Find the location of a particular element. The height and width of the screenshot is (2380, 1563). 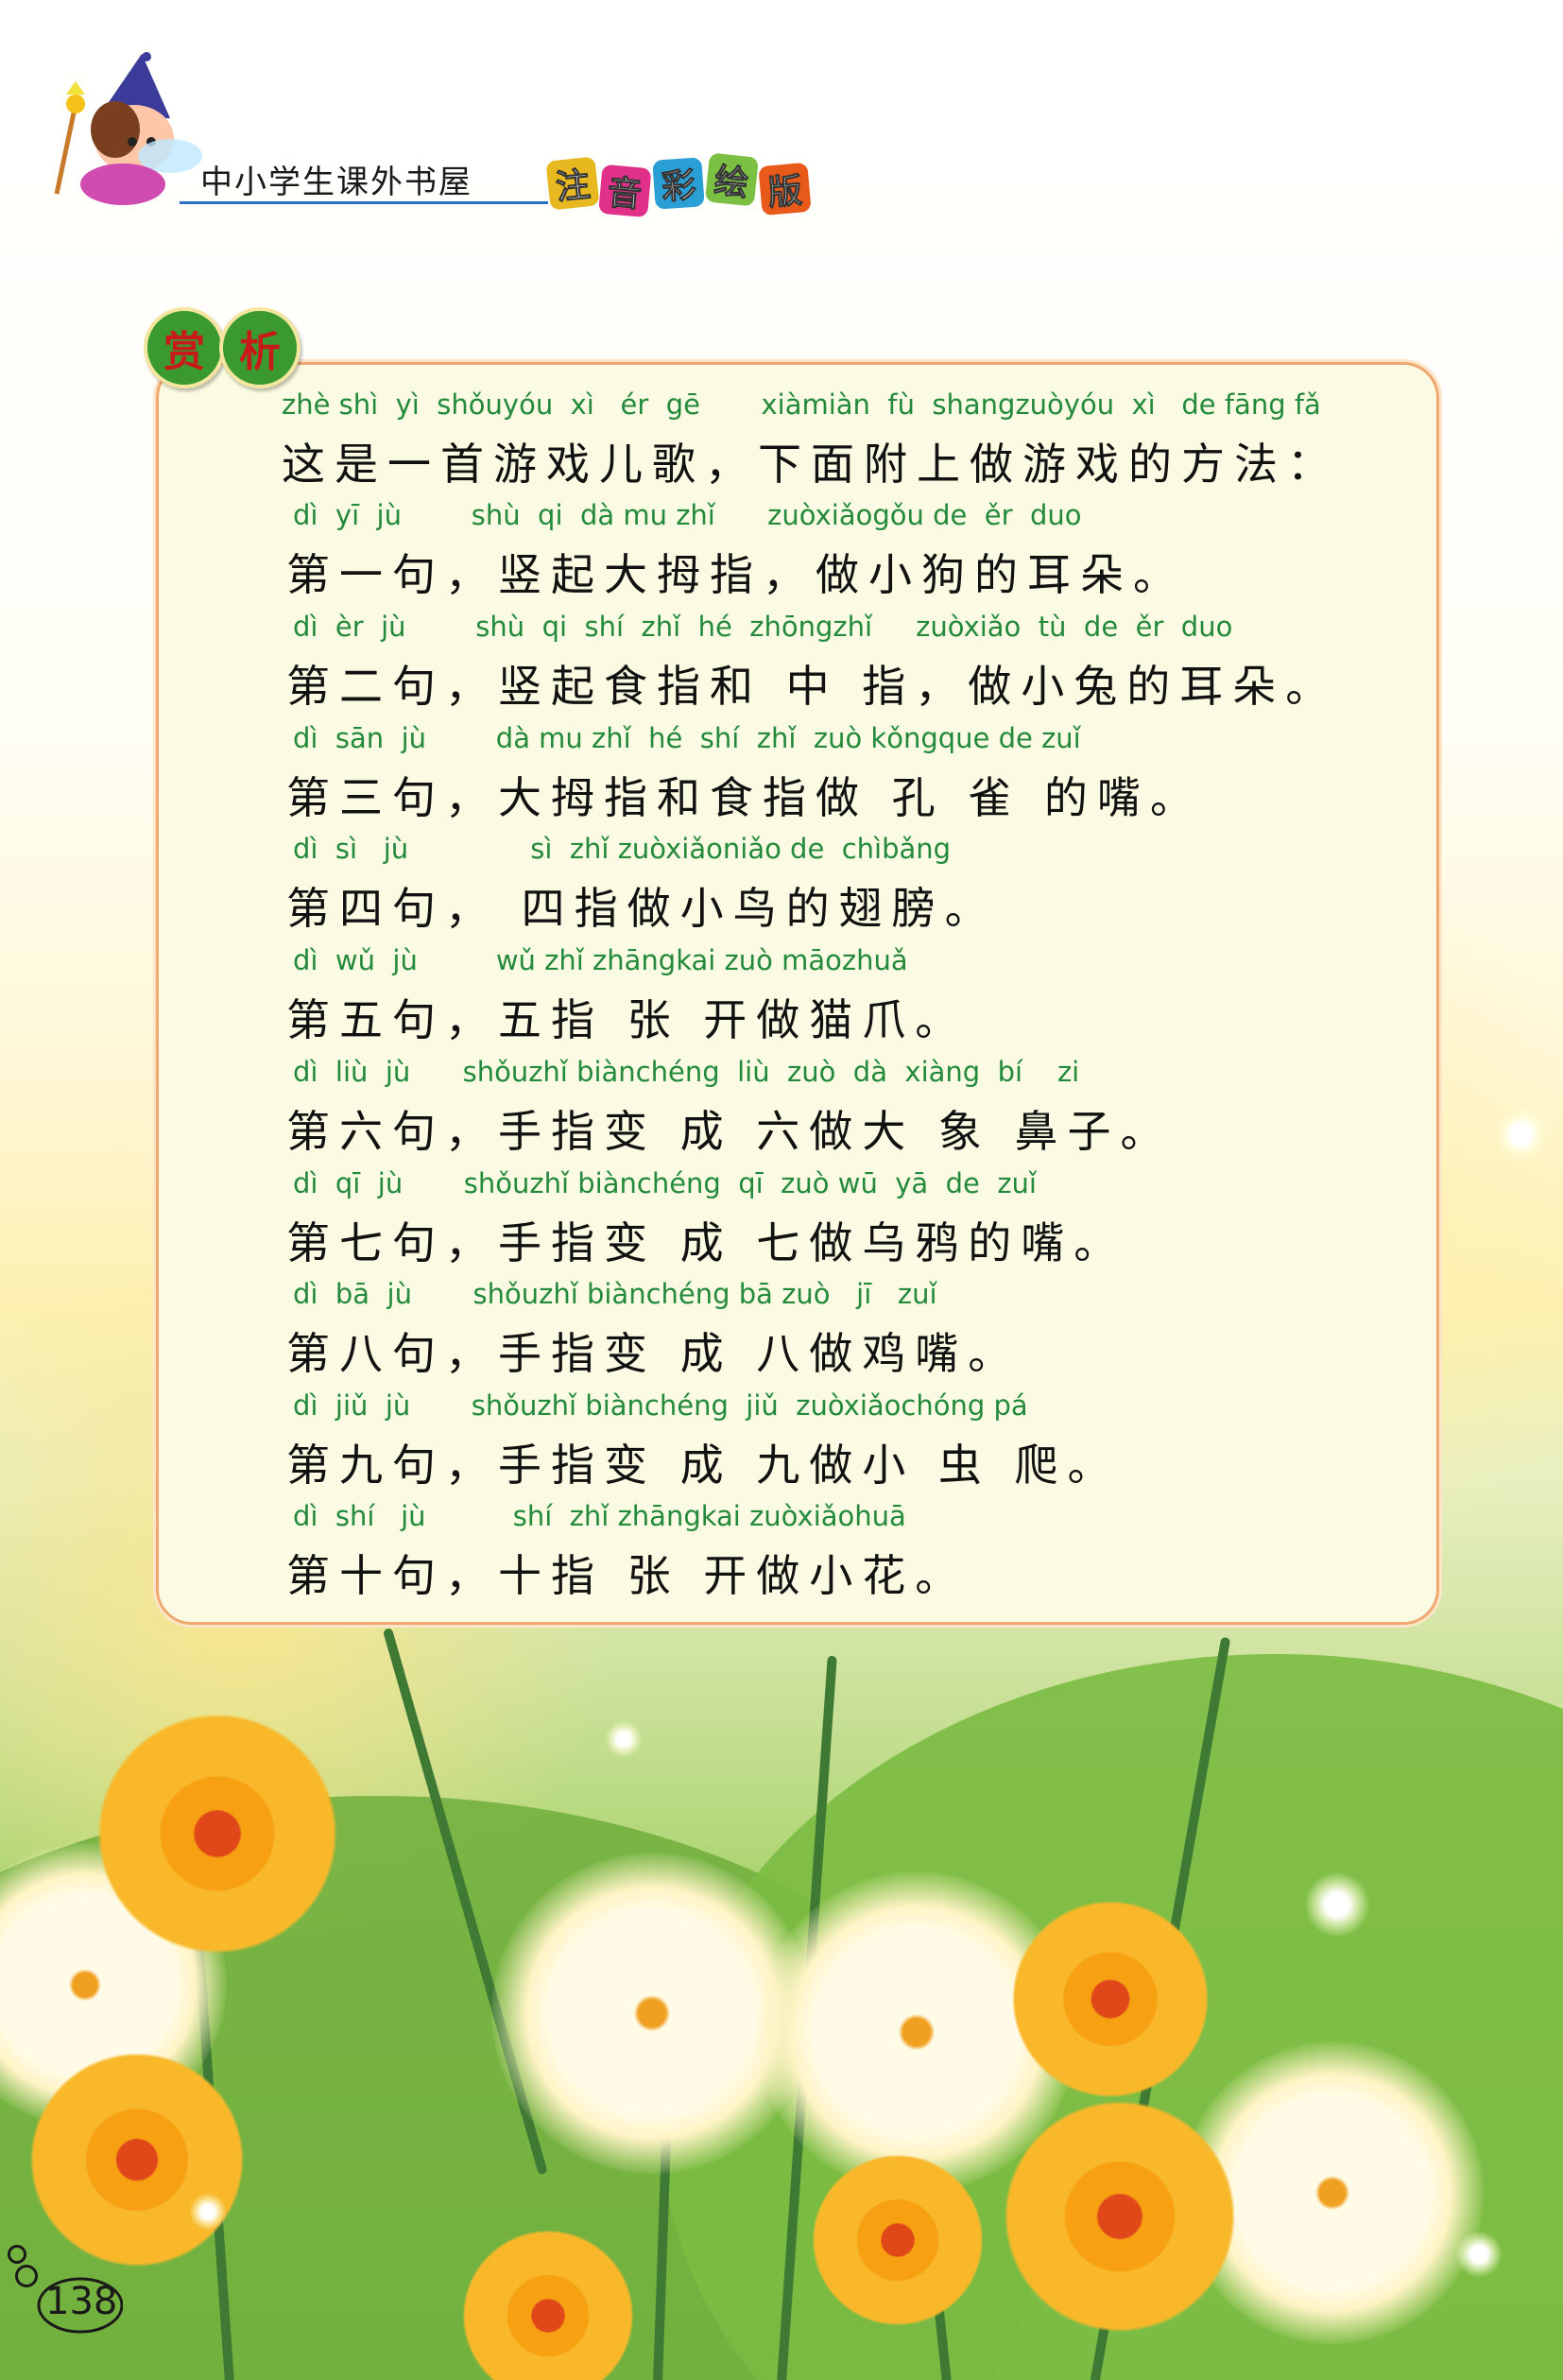

badge-char: 音 is located at coordinates (625, 191).